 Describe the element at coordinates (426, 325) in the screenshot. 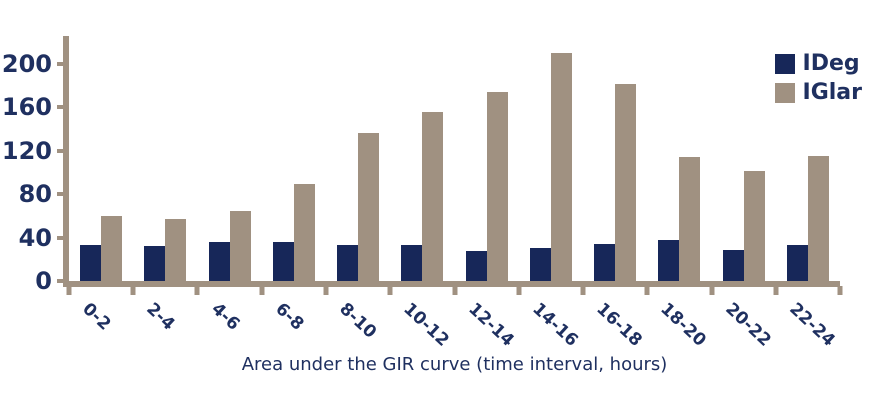

I see `x-tick-label: 10-12` at that location.